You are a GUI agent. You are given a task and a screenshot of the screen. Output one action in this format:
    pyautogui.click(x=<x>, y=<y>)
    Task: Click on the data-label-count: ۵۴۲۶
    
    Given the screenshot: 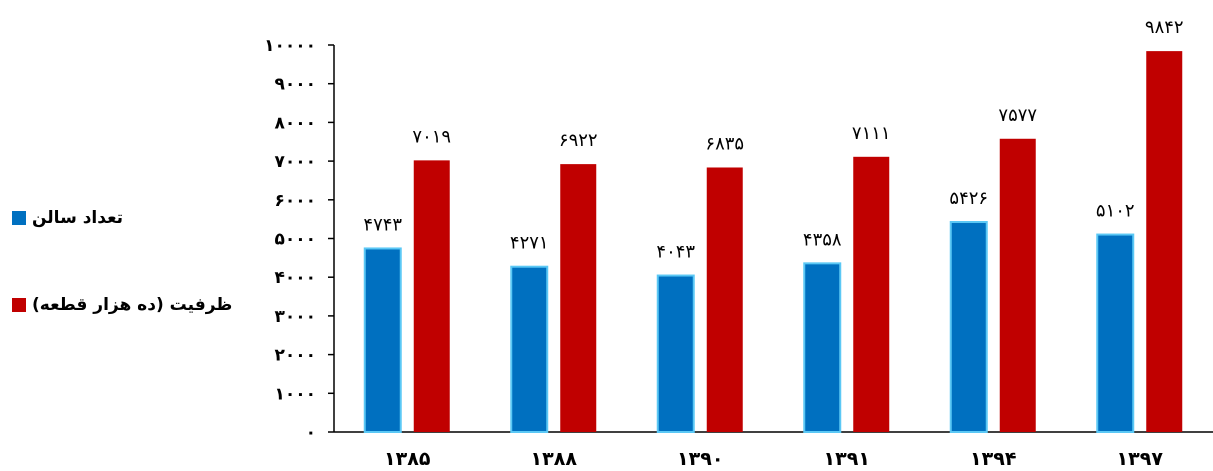 What is the action you would take?
    pyautogui.click(x=968, y=198)
    